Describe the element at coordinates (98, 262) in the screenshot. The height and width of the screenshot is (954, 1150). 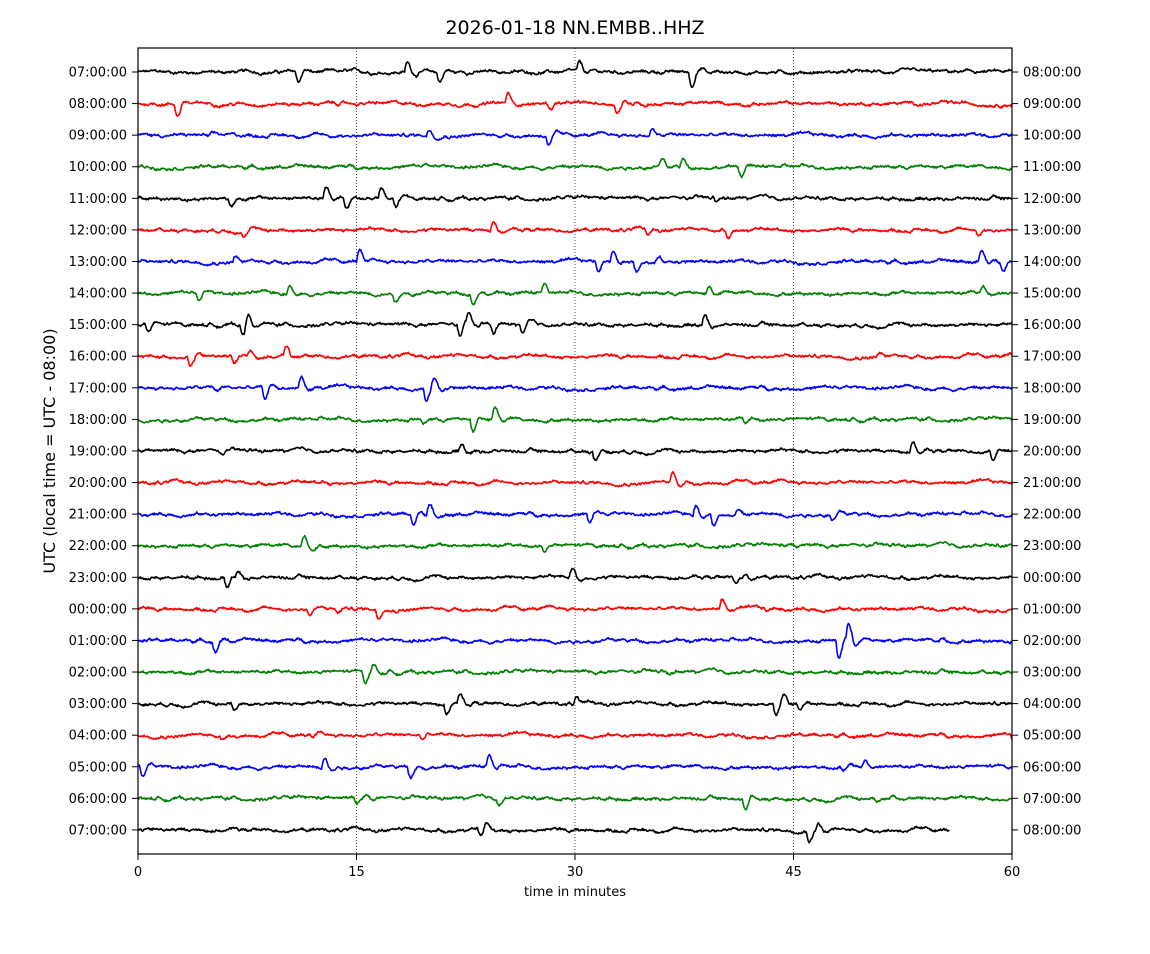
I see `y-tick-label-left: 13:00:00` at that location.